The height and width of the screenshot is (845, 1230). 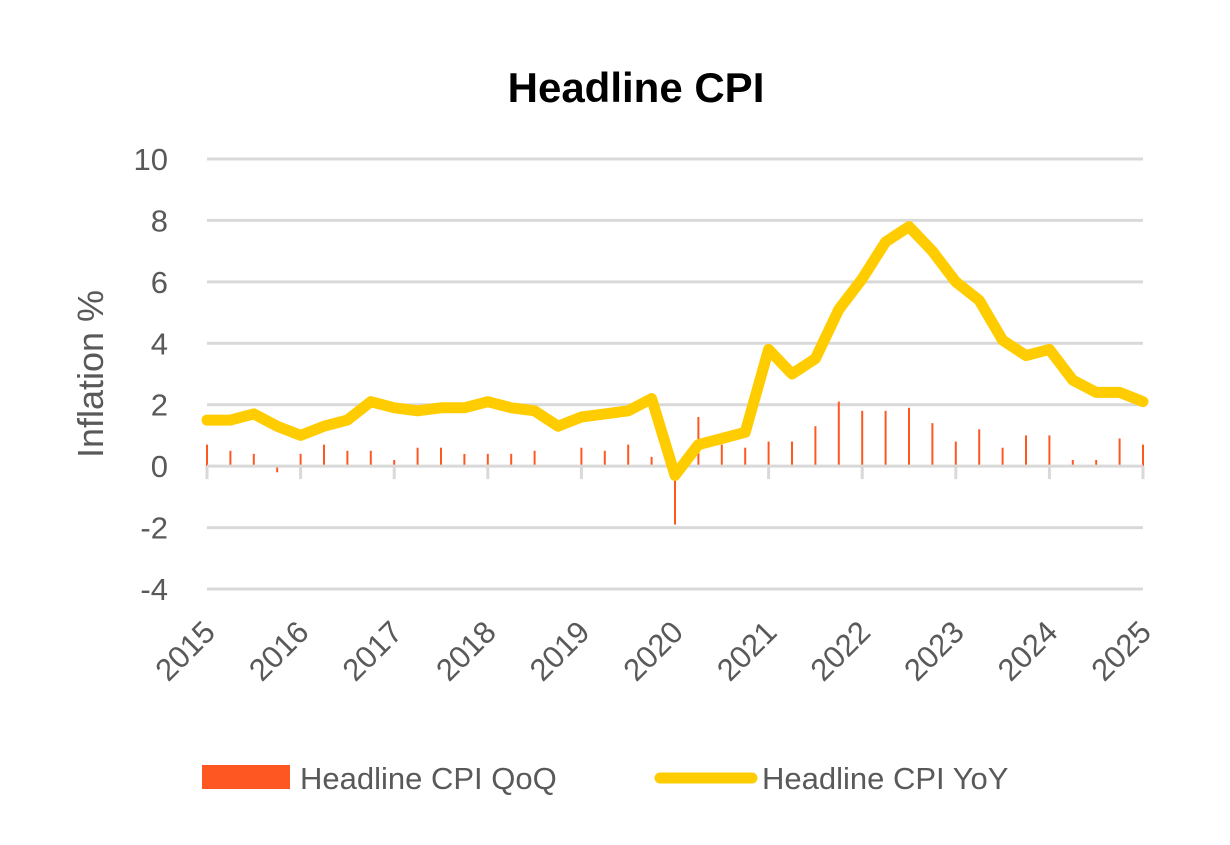 What do you see at coordinates (90, 374) in the screenshot?
I see `y-axis-label: Inflation %` at bounding box center [90, 374].